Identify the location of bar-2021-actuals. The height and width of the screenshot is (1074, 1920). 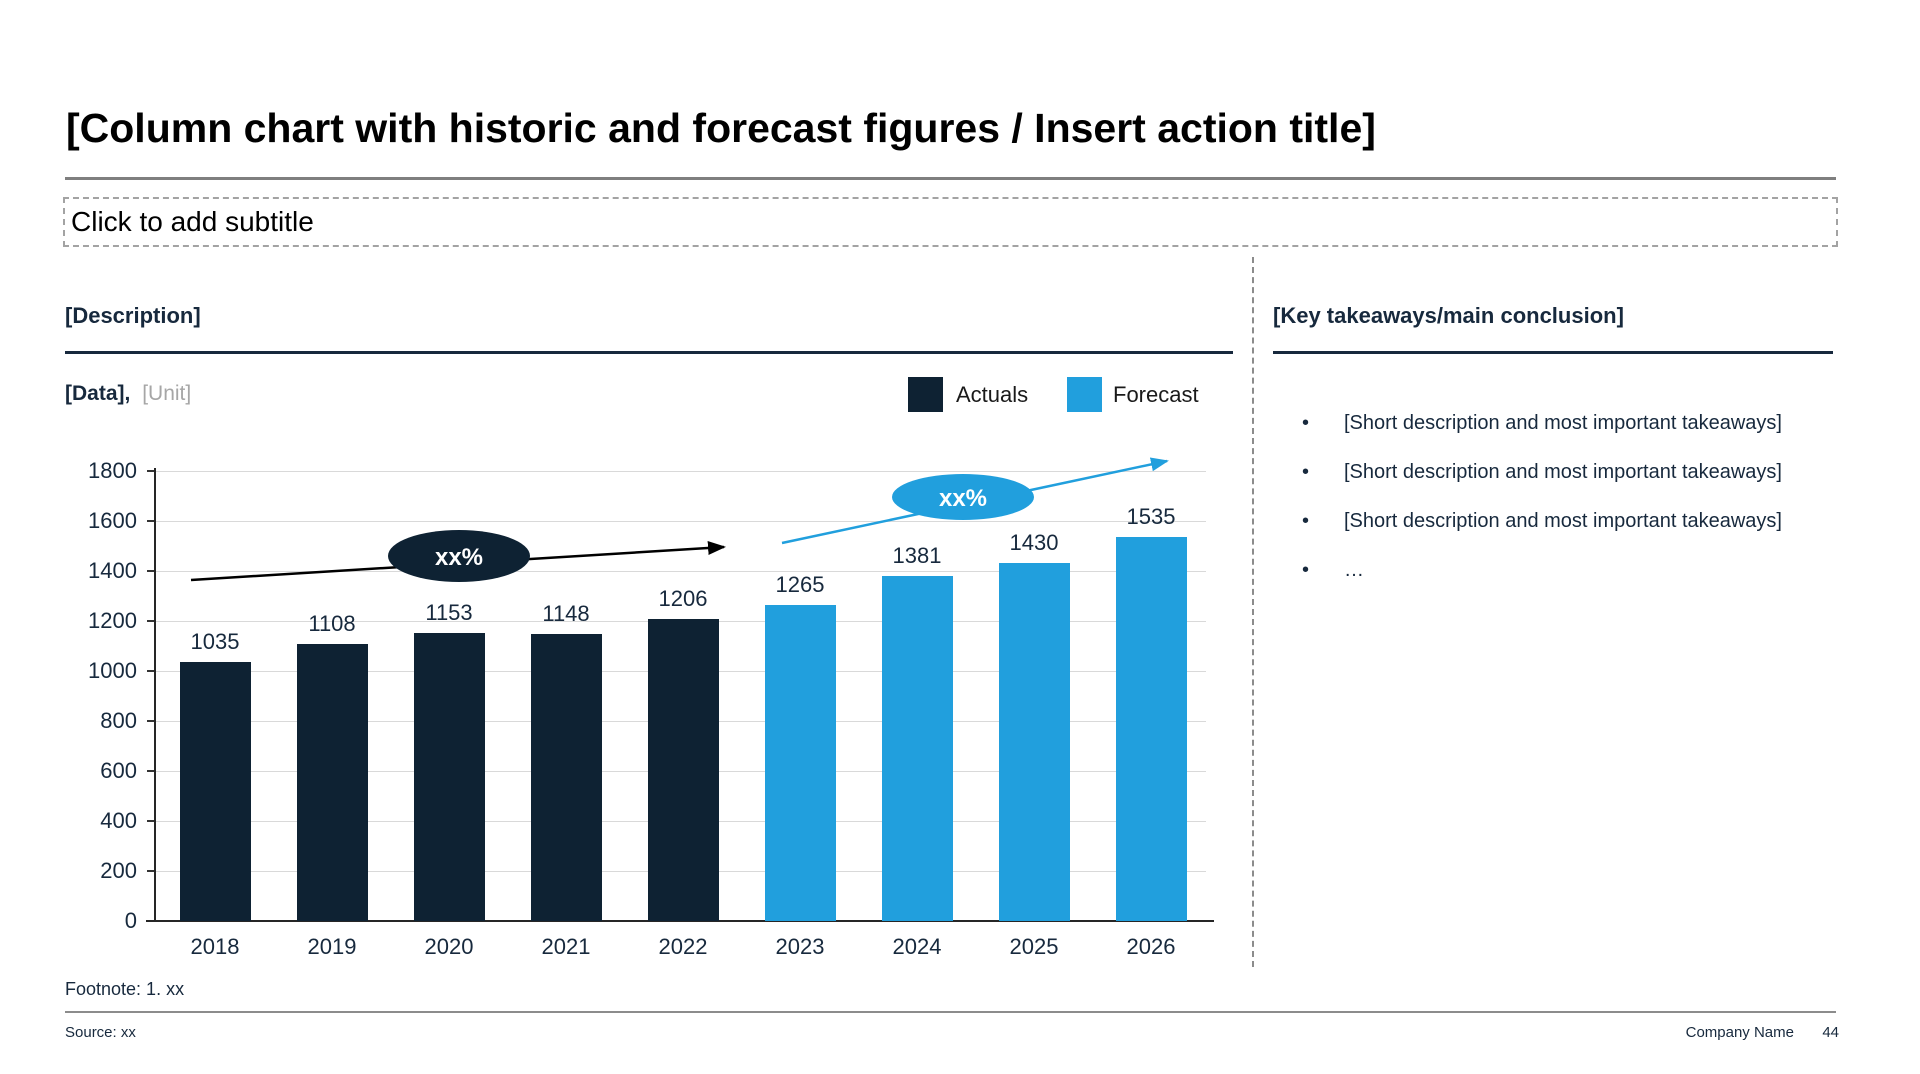
(566, 777).